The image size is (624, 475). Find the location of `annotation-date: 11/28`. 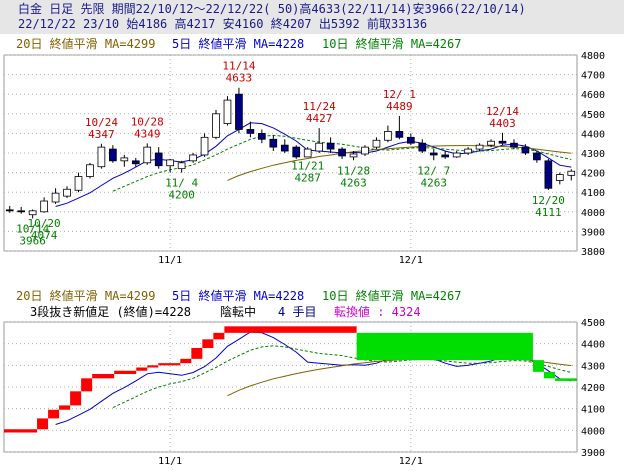

annotation-date: 11/28 is located at coordinates (353, 170).